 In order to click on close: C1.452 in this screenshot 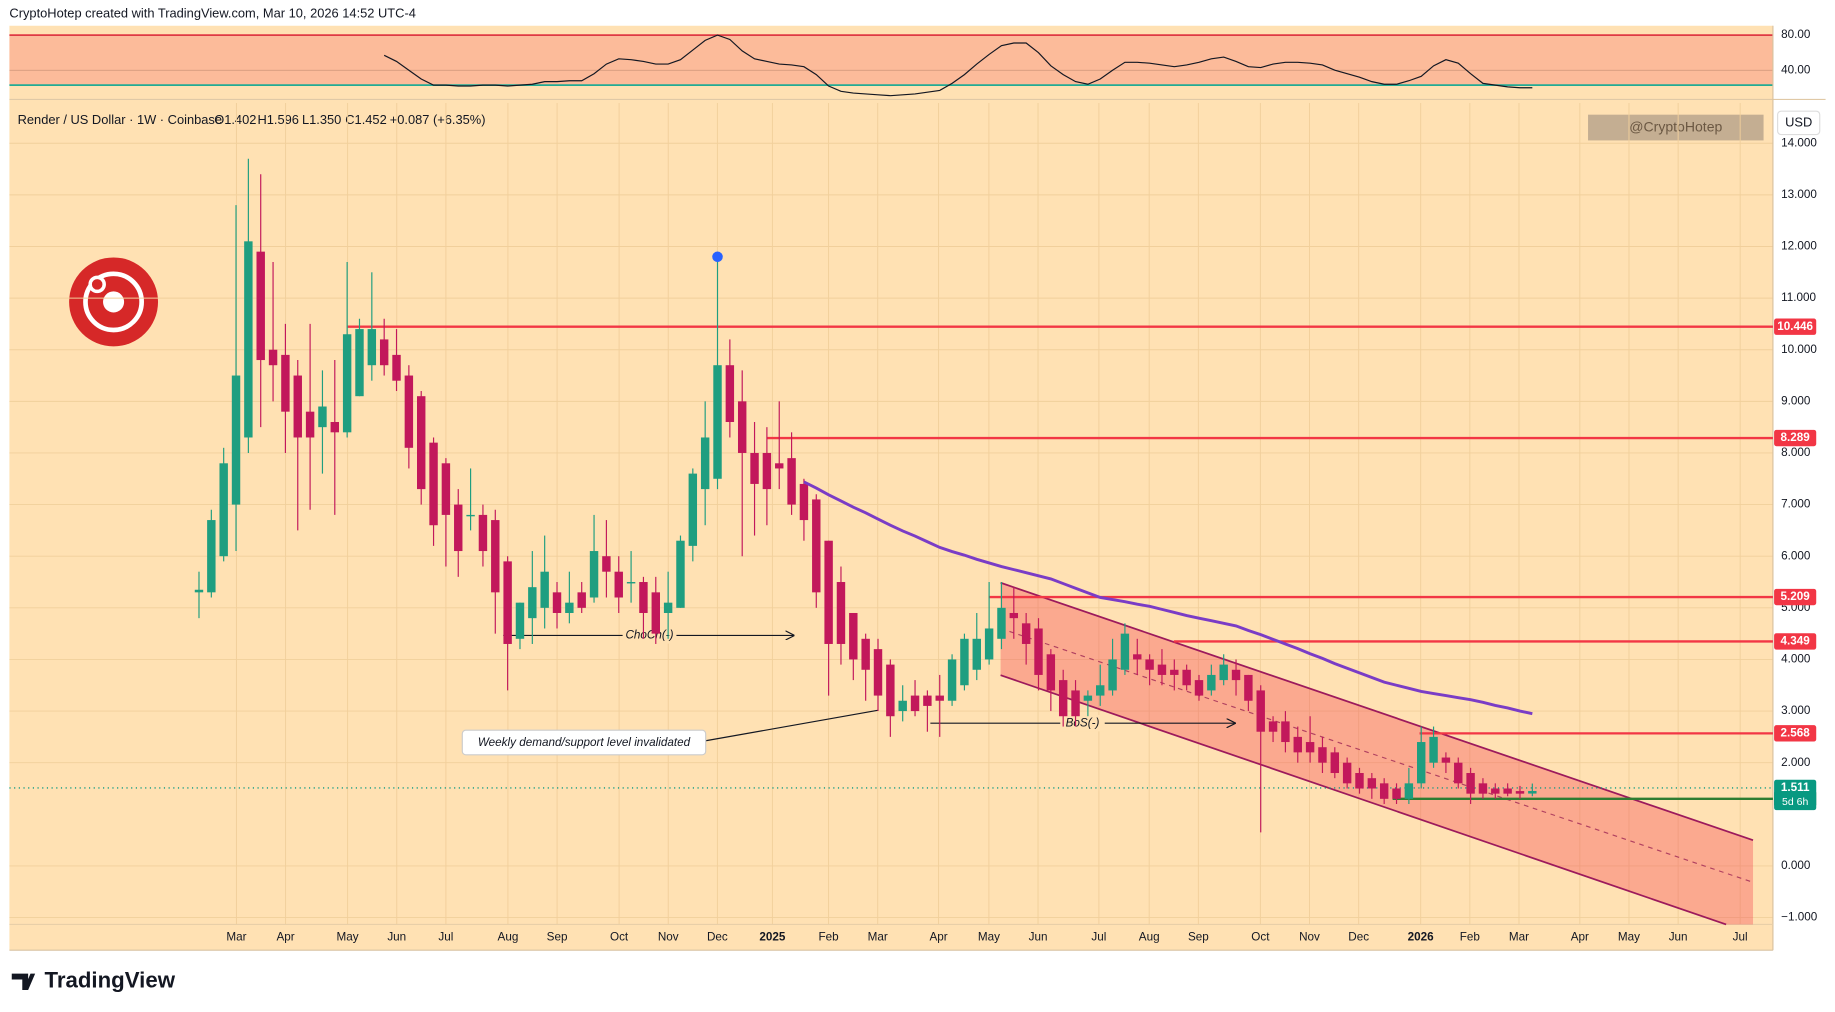, I will do `click(365, 119)`.